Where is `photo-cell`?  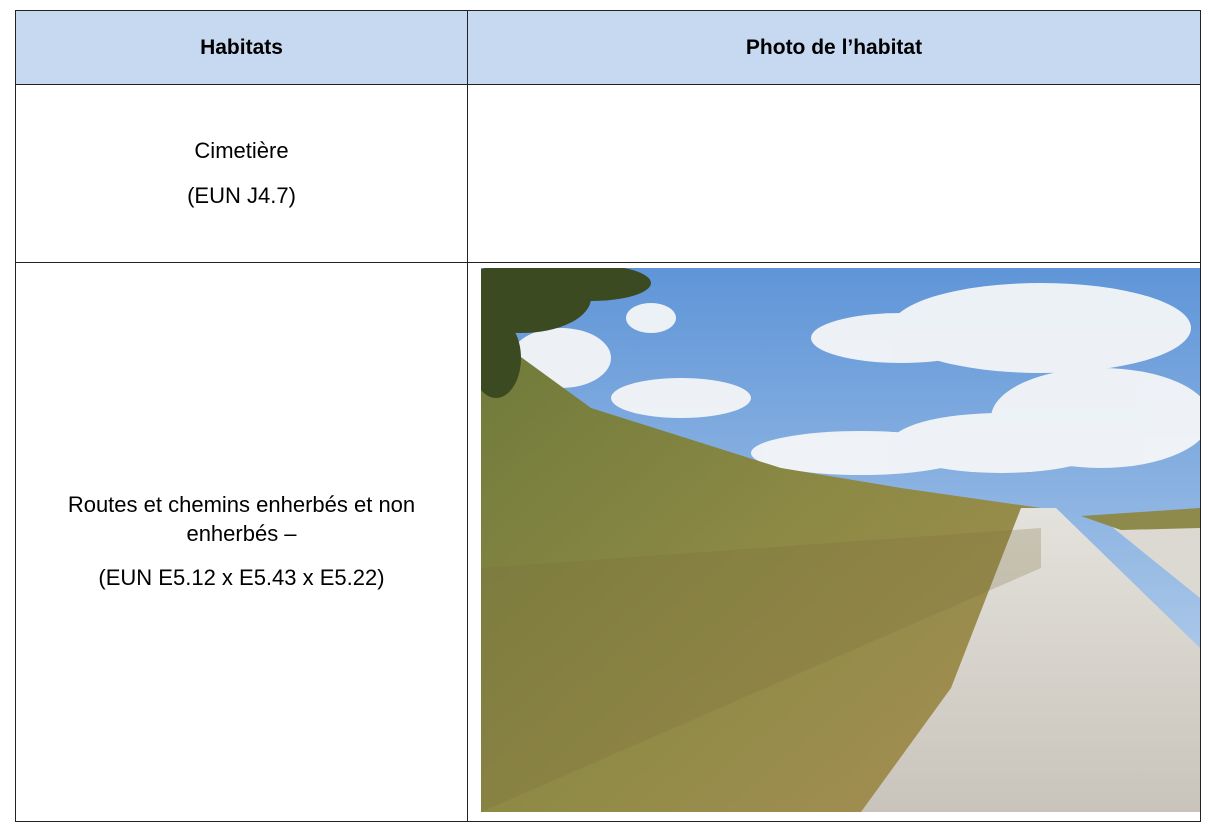 photo-cell is located at coordinates (834, 173).